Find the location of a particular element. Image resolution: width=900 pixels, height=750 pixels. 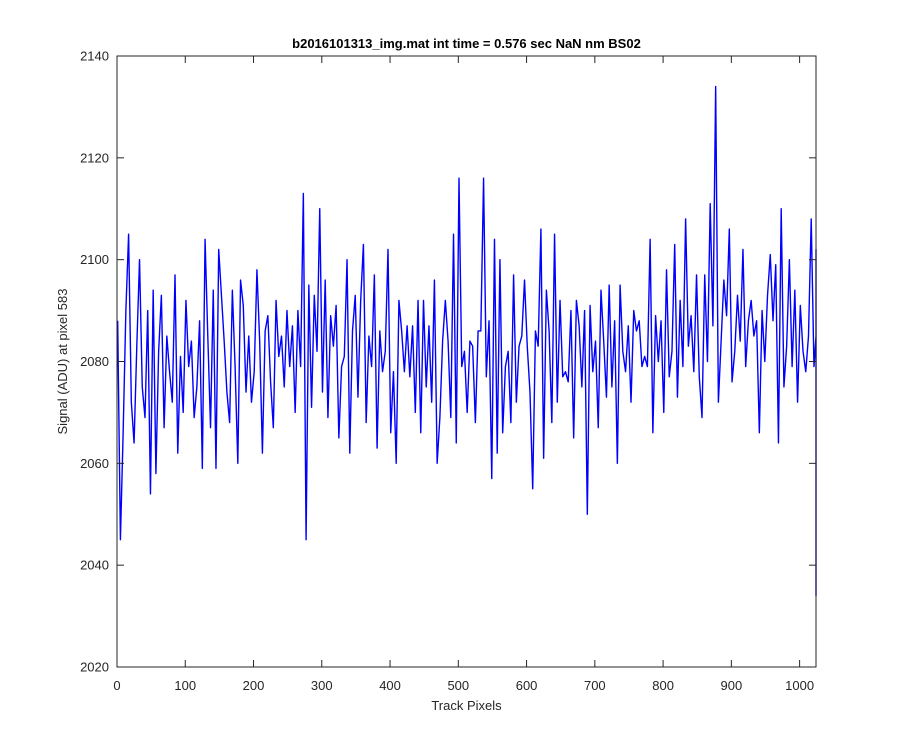

x-tick-label: 300 is located at coordinates (322, 685).